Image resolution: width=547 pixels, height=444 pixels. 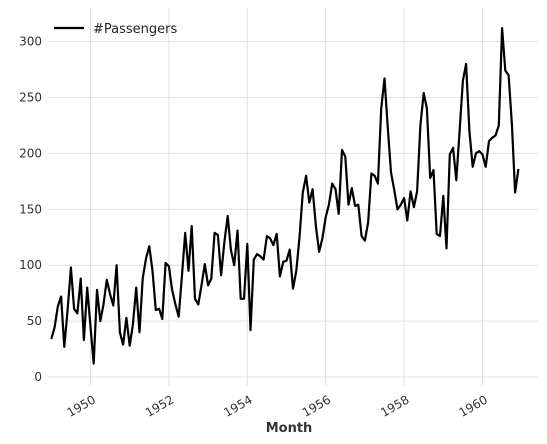 What do you see at coordinates (316, 405) in the screenshot?
I see `x-tick-label: 1956` at bounding box center [316, 405].